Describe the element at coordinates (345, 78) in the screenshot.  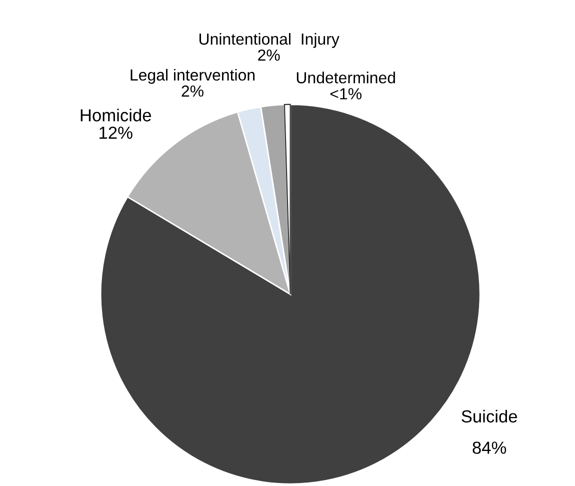
I see `slice-label: Undetermined` at that location.